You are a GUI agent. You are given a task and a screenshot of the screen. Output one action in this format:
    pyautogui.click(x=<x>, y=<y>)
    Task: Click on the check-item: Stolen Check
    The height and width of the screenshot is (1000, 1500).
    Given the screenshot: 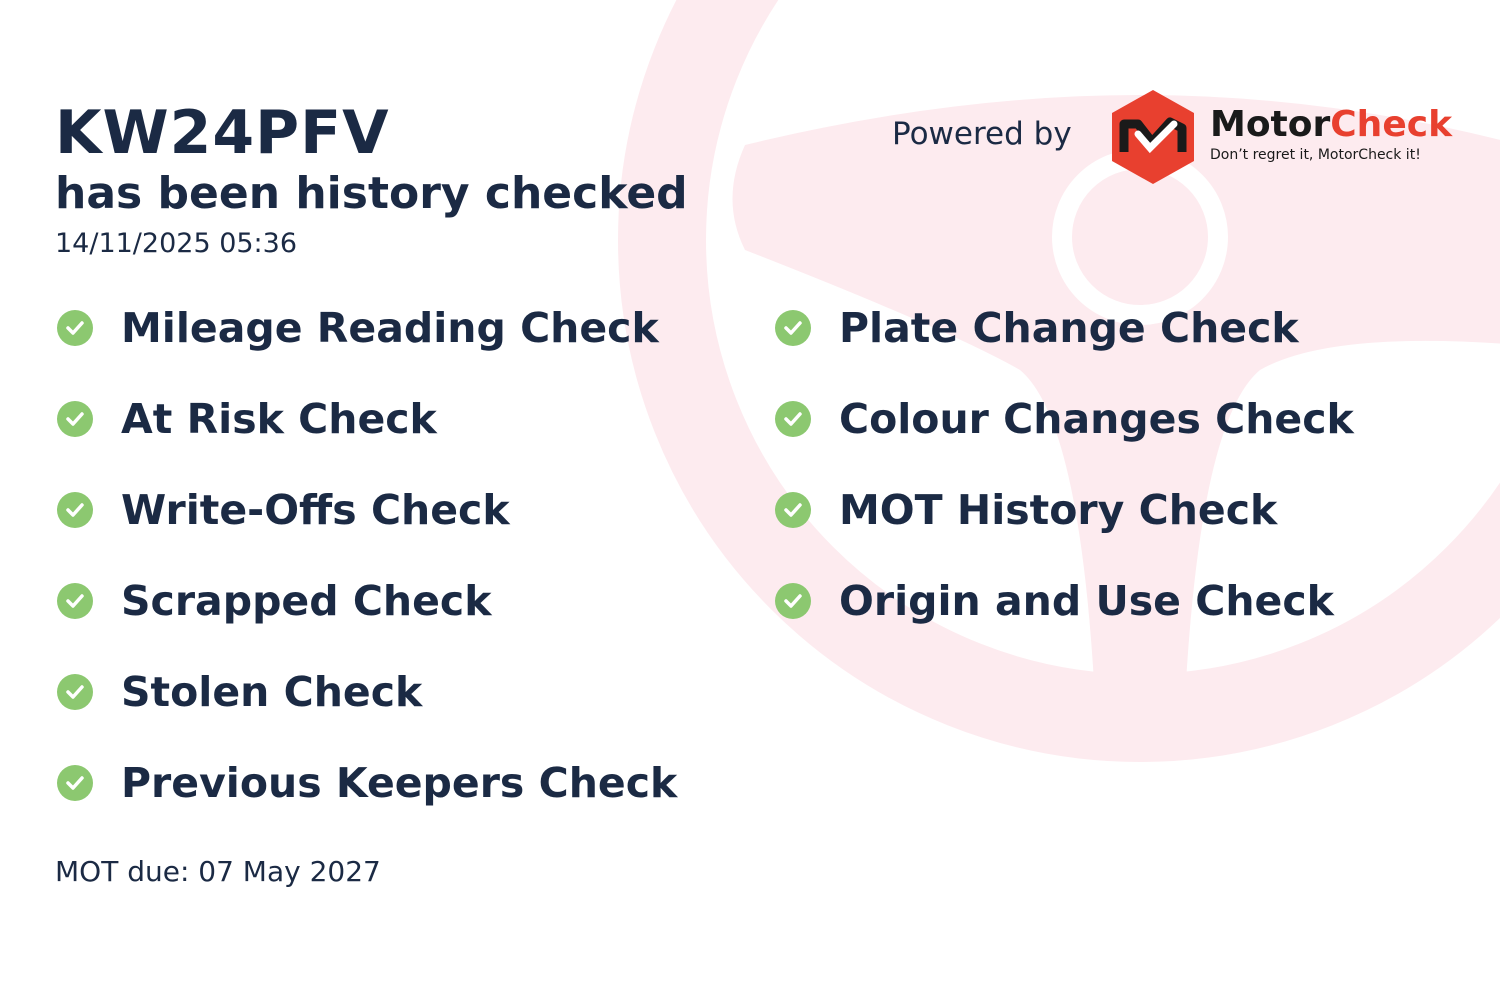 What is the action you would take?
    pyautogui.click(x=239, y=692)
    